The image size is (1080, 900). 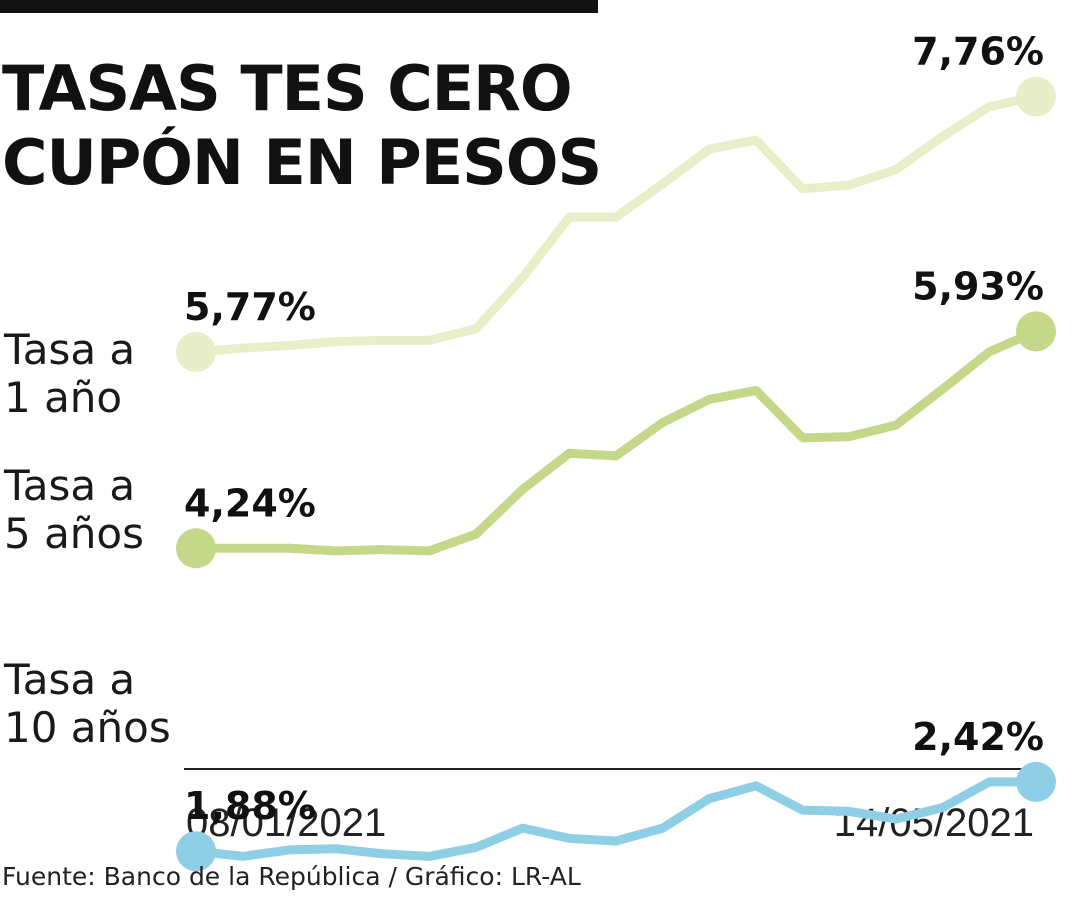 What do you see at coordinates (196, 851) in the screenshot?
I see `series-start-point-10-years` at bounding box center [196, 851].